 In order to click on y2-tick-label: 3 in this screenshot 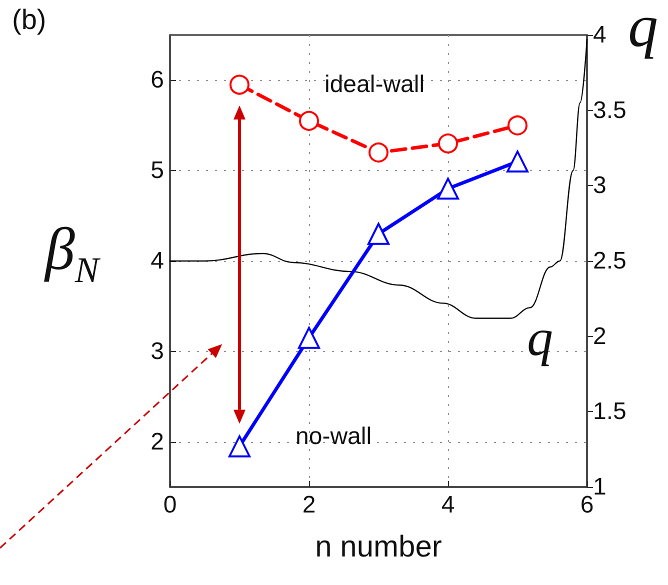, I will do `click(599, 186)`.